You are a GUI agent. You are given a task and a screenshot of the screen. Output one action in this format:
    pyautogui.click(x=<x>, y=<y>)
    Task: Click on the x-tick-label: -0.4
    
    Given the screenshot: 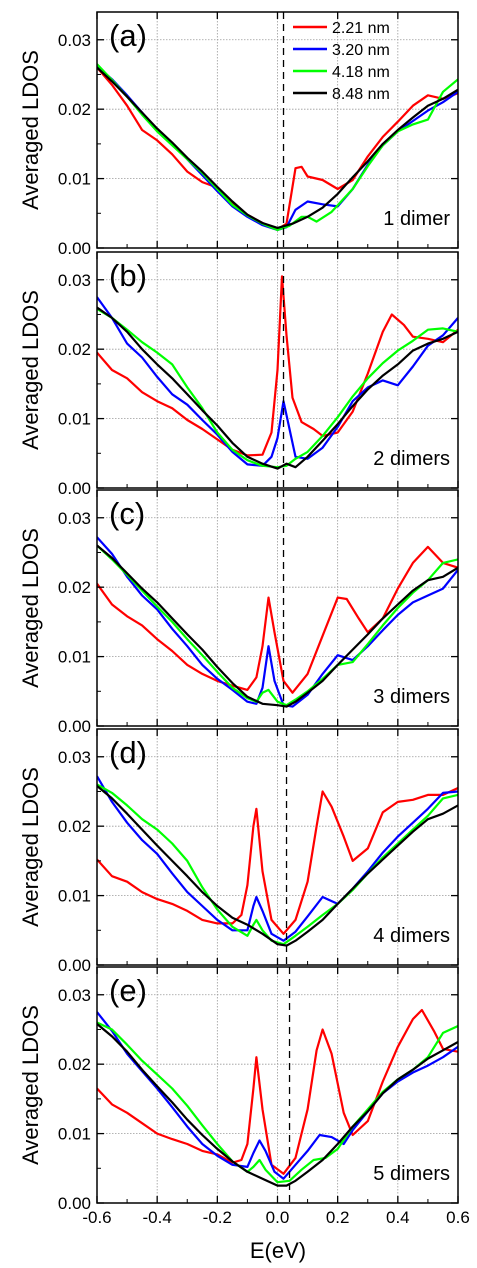 What is the action you would take?
    pyautogui.click(x=157, y=1217)
    